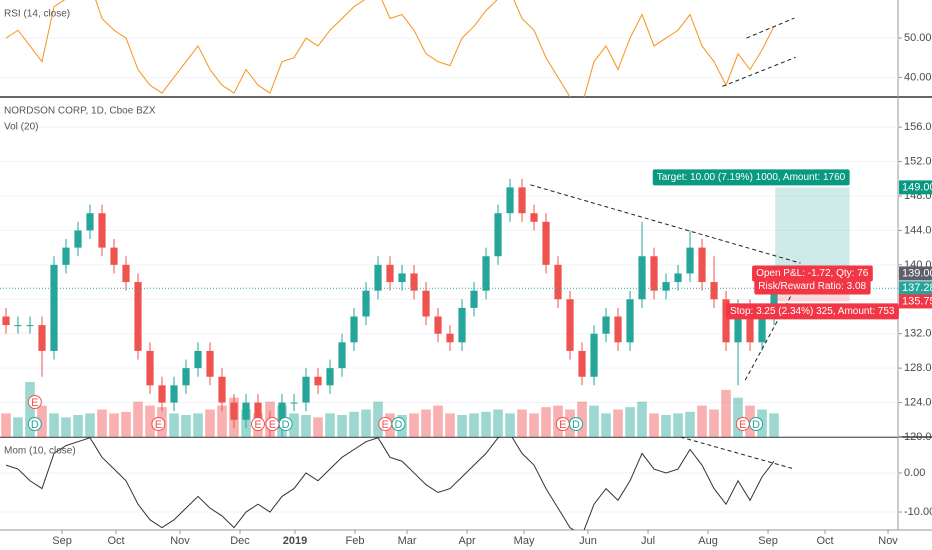 The width and height of the screenshot is (932, 550). I want to click on target-box: Target: 10.00 (7.19%) 1000, Amount: 1760, so click(751, 177).